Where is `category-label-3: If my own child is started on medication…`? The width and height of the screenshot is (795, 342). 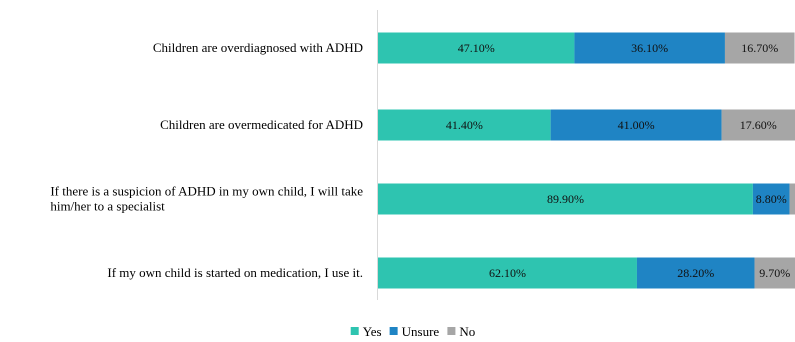 category-label-3: If my own child is started on medication… is located at coordinates (235, 272).